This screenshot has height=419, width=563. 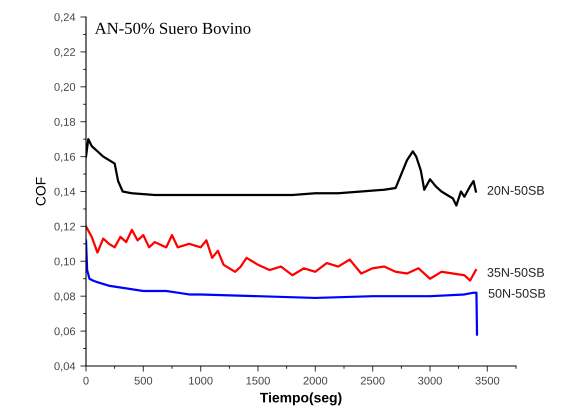 What do you see at coordinates (65, 87) in the screenshot?
I see `y-tick-label: 0,20` at bounding box center [65, 87].